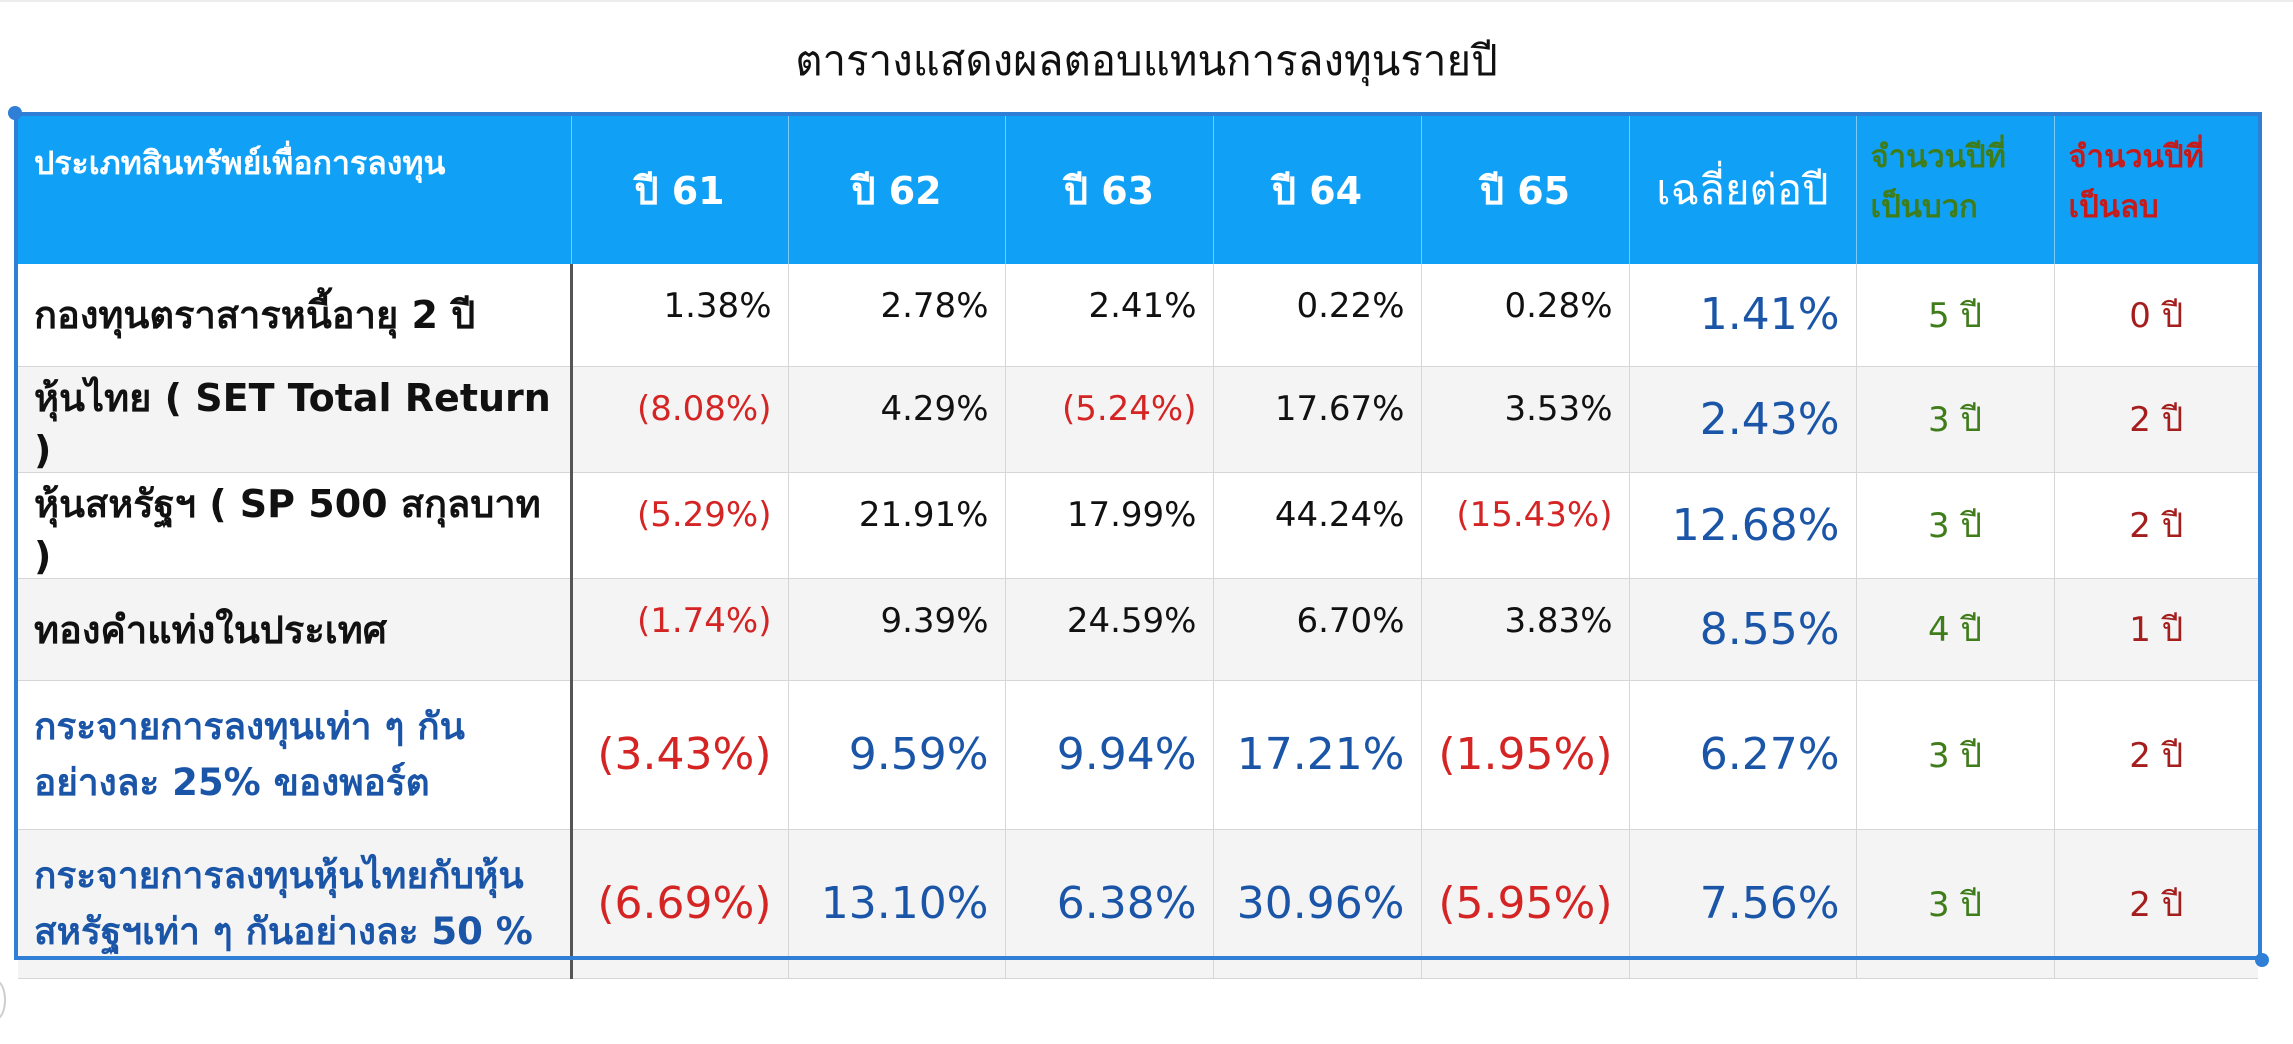 The height and width of the screenshot is (1044, 2293). I want to click on year-return-cell: 3.83%, so click(1525, 629).